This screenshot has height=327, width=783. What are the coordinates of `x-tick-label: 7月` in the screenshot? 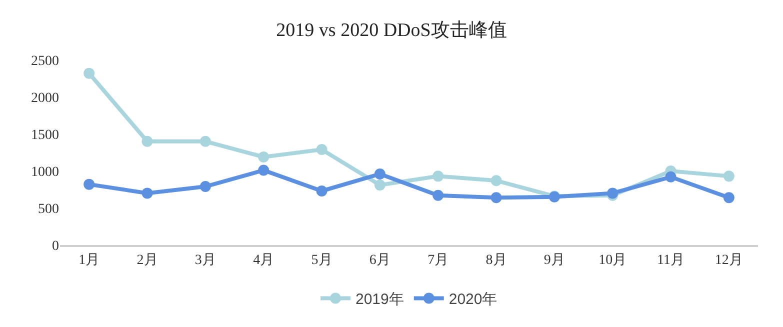 It's located at (438, 260).